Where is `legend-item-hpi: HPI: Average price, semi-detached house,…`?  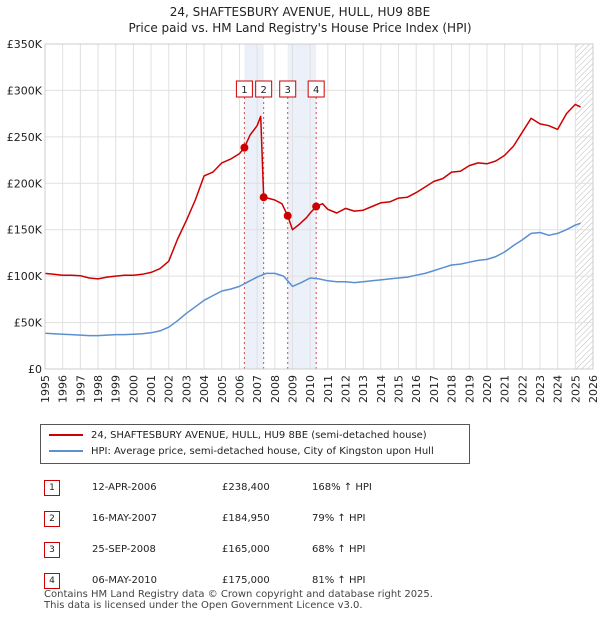 legend-item-hpi: HPI: Average price, semi-detached house,… is located at coordinates (241, 452).